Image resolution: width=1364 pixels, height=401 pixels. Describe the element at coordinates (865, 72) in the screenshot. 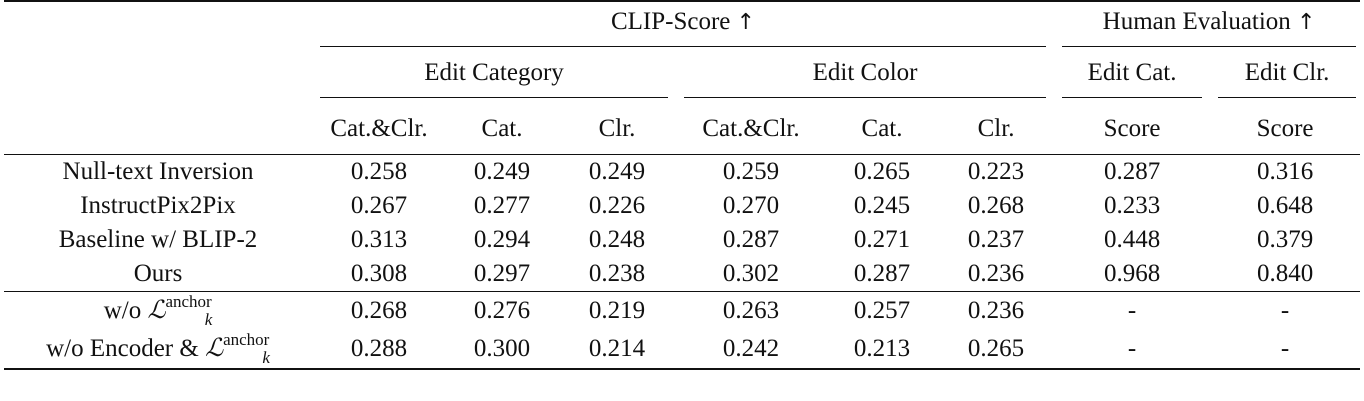

I see `edit-color-header: Edit Color` at that location.